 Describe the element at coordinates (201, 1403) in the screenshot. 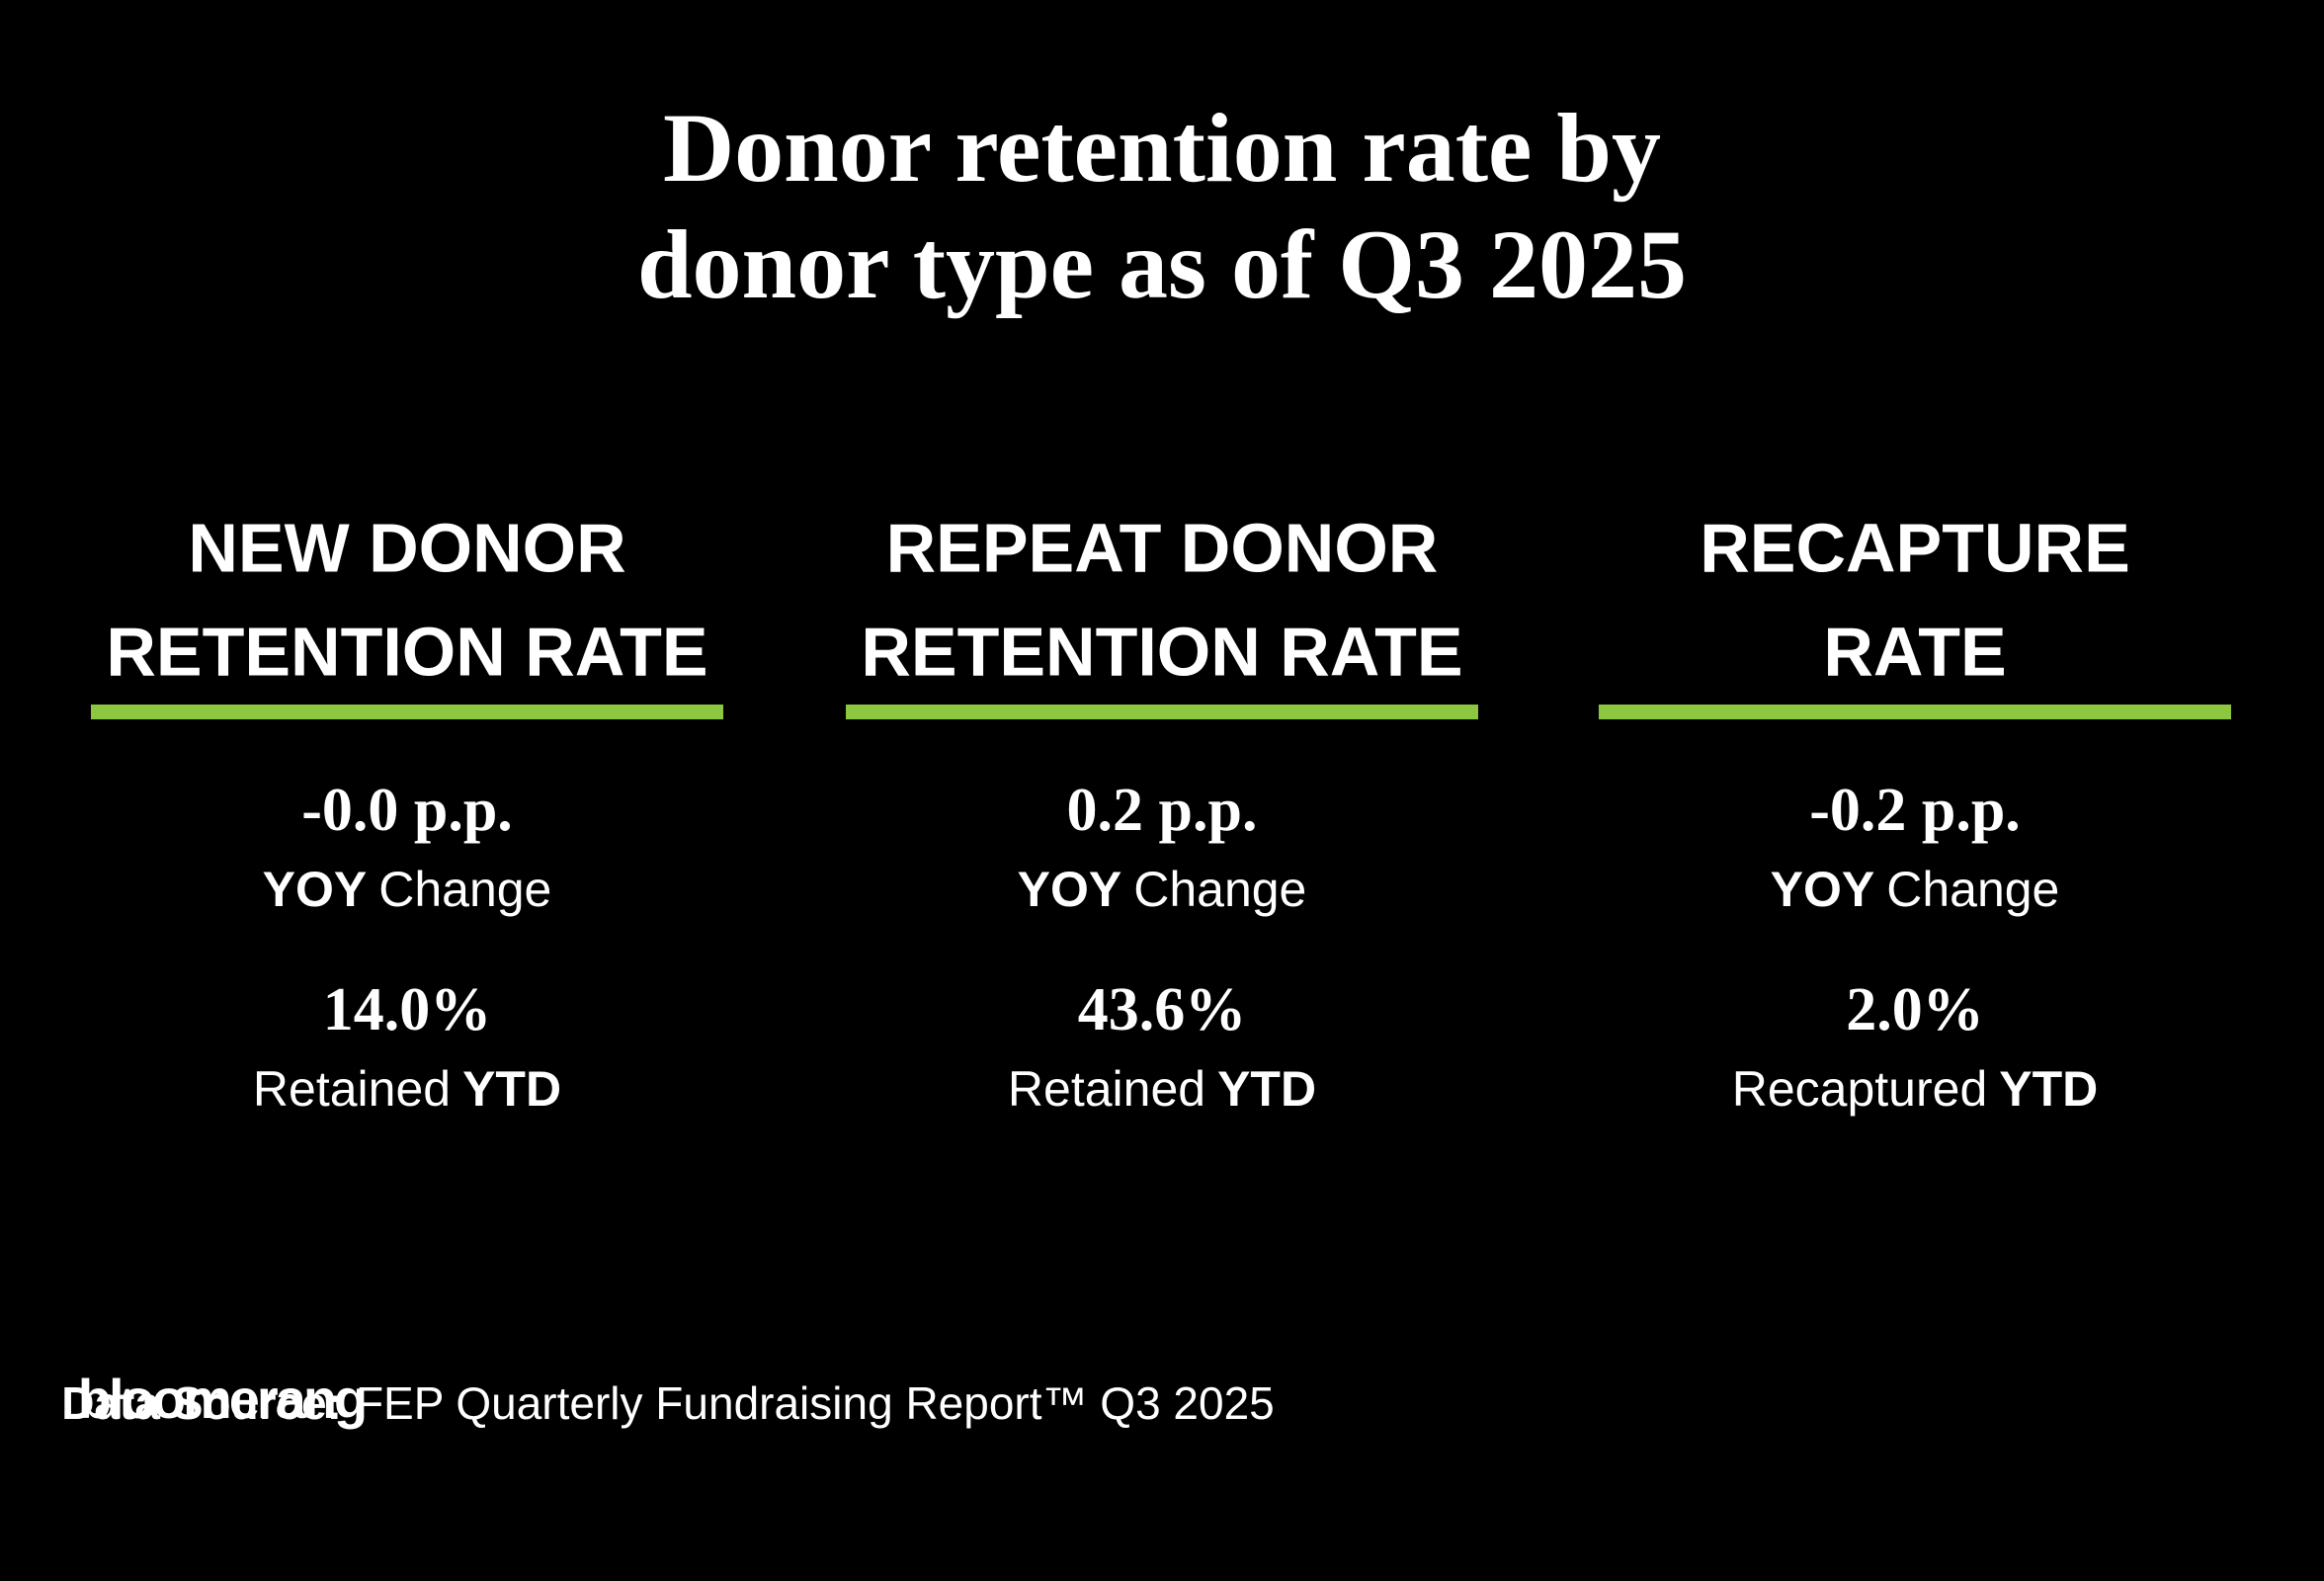

I see `source-label: Data Source:` at that location.